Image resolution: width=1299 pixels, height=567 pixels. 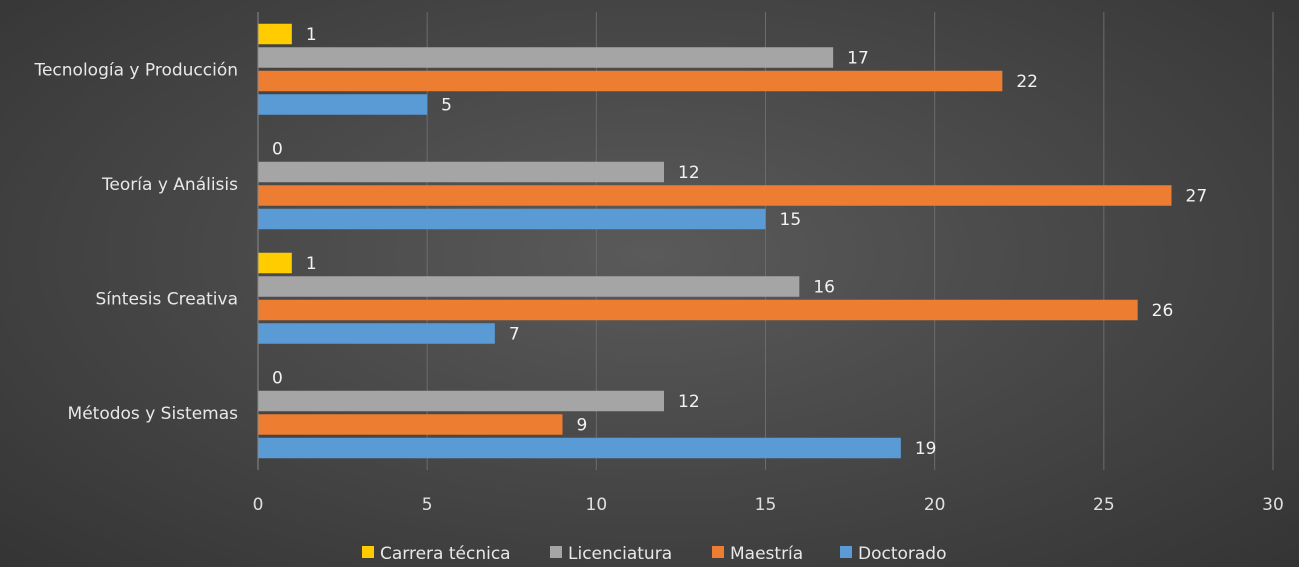 I want to click on x-tick-label: 0, so click(x=258, y=505).